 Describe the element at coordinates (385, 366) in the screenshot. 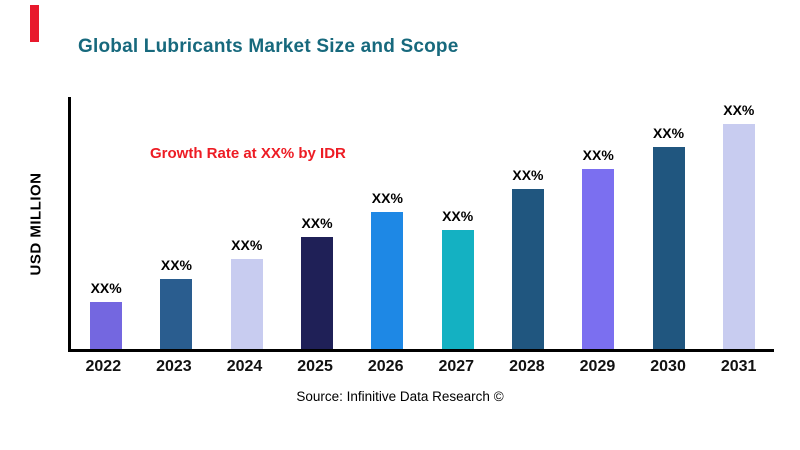

I see `x-tick-2026: 2026` at that location.